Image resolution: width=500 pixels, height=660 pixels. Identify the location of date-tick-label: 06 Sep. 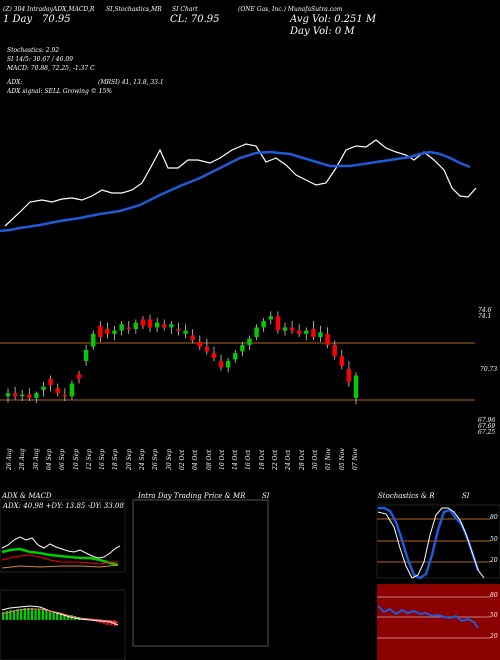
(63, 459).